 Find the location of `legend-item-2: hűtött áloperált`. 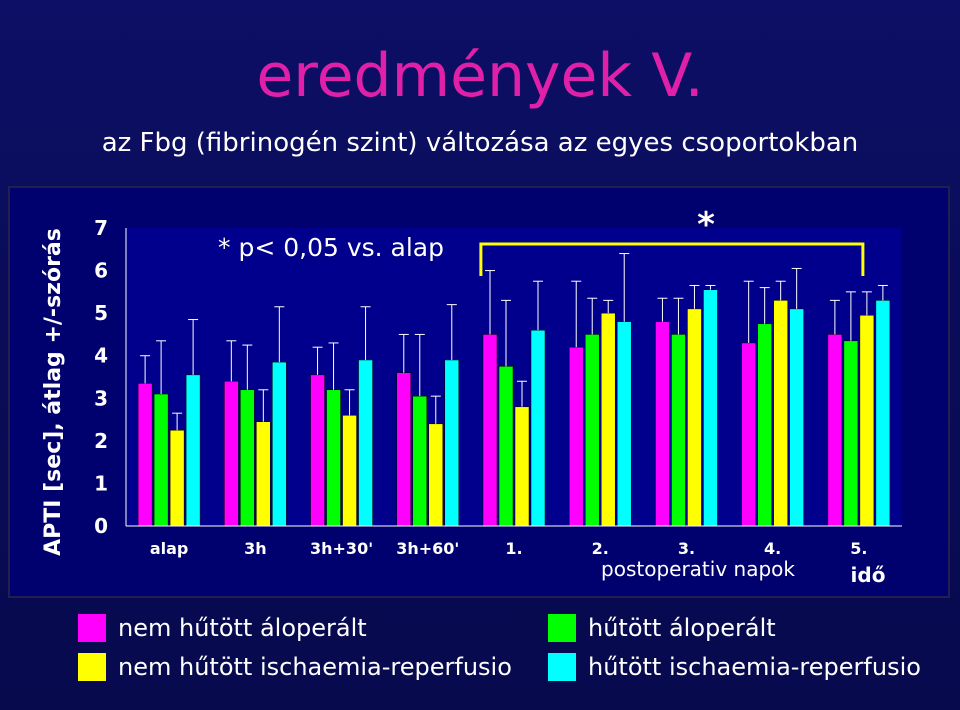

legend-item-2: hűtött áloperált is located at coordinates (662, 628).